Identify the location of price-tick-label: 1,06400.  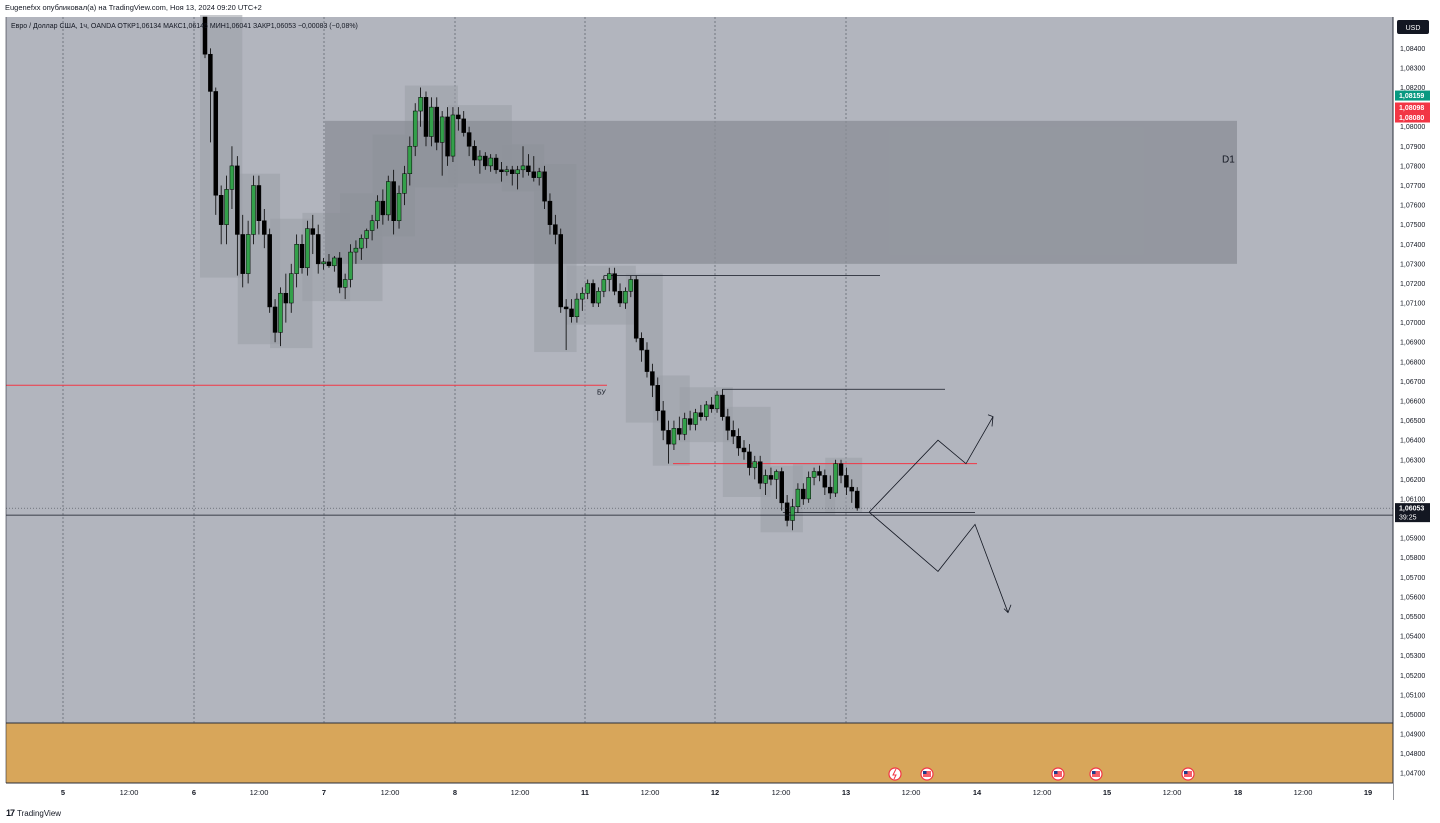
(1412, 441).